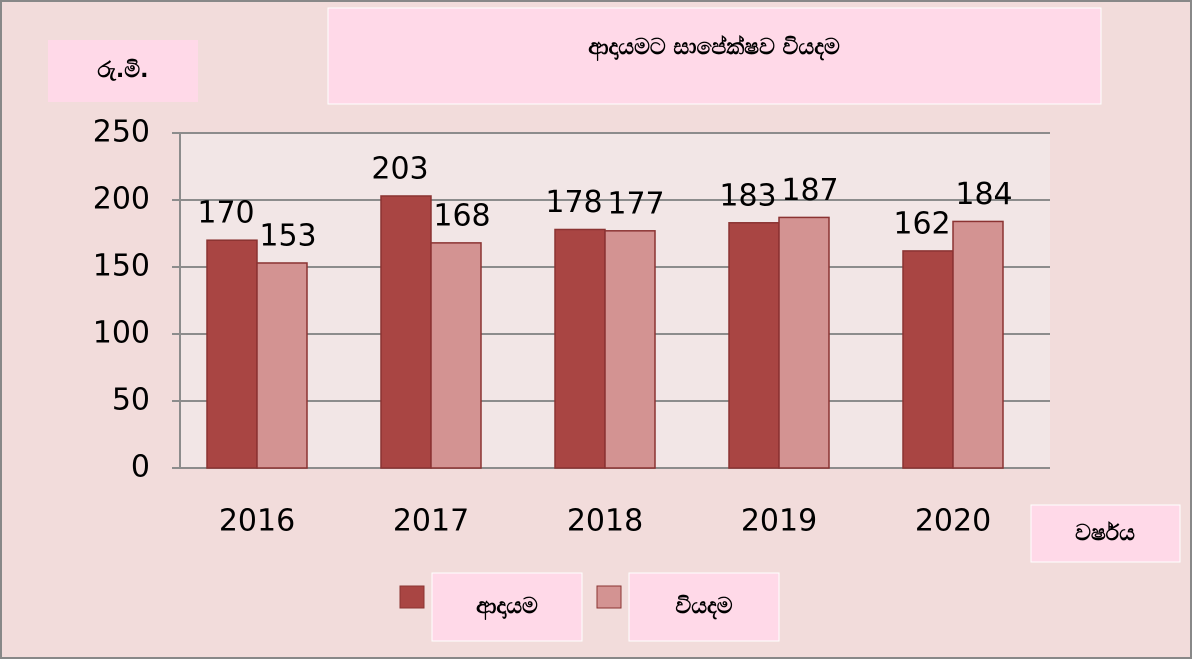 The height and width of the screenshot is (659, 1192). I want to click on y-tick-label: 200, so click(121, 199).